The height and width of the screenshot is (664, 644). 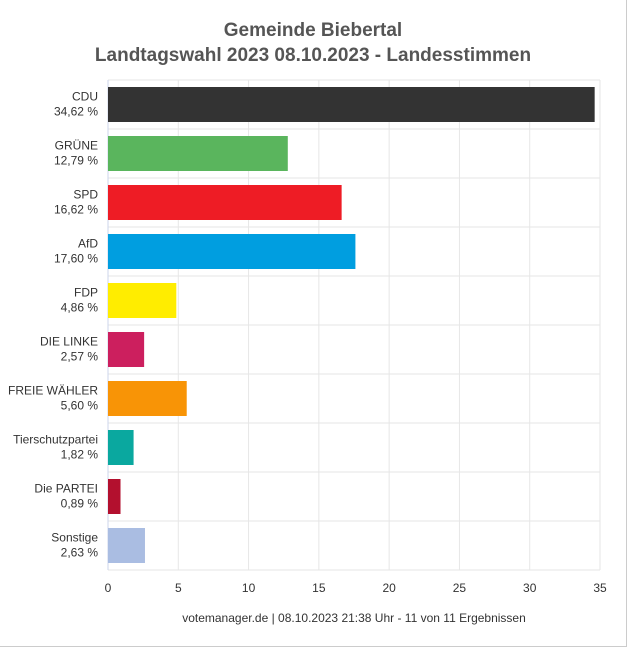 I want to click on category-label: GRÜNE, so click(x=76, y=146).